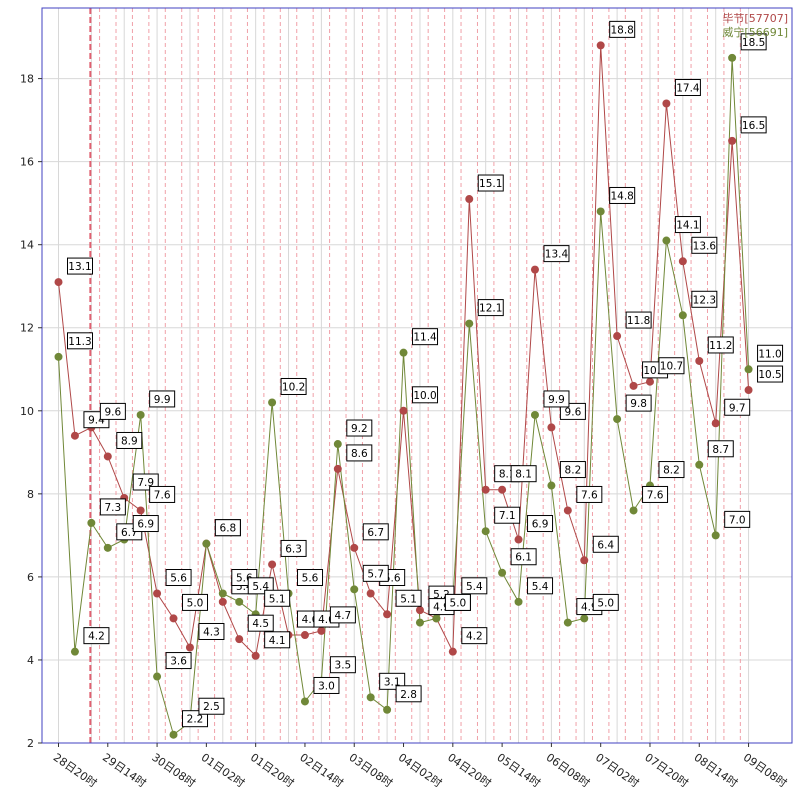  Describe the element at coordinates (420, 770) in the screenshot. I see `x-tick-label: 04日02时` at that location.